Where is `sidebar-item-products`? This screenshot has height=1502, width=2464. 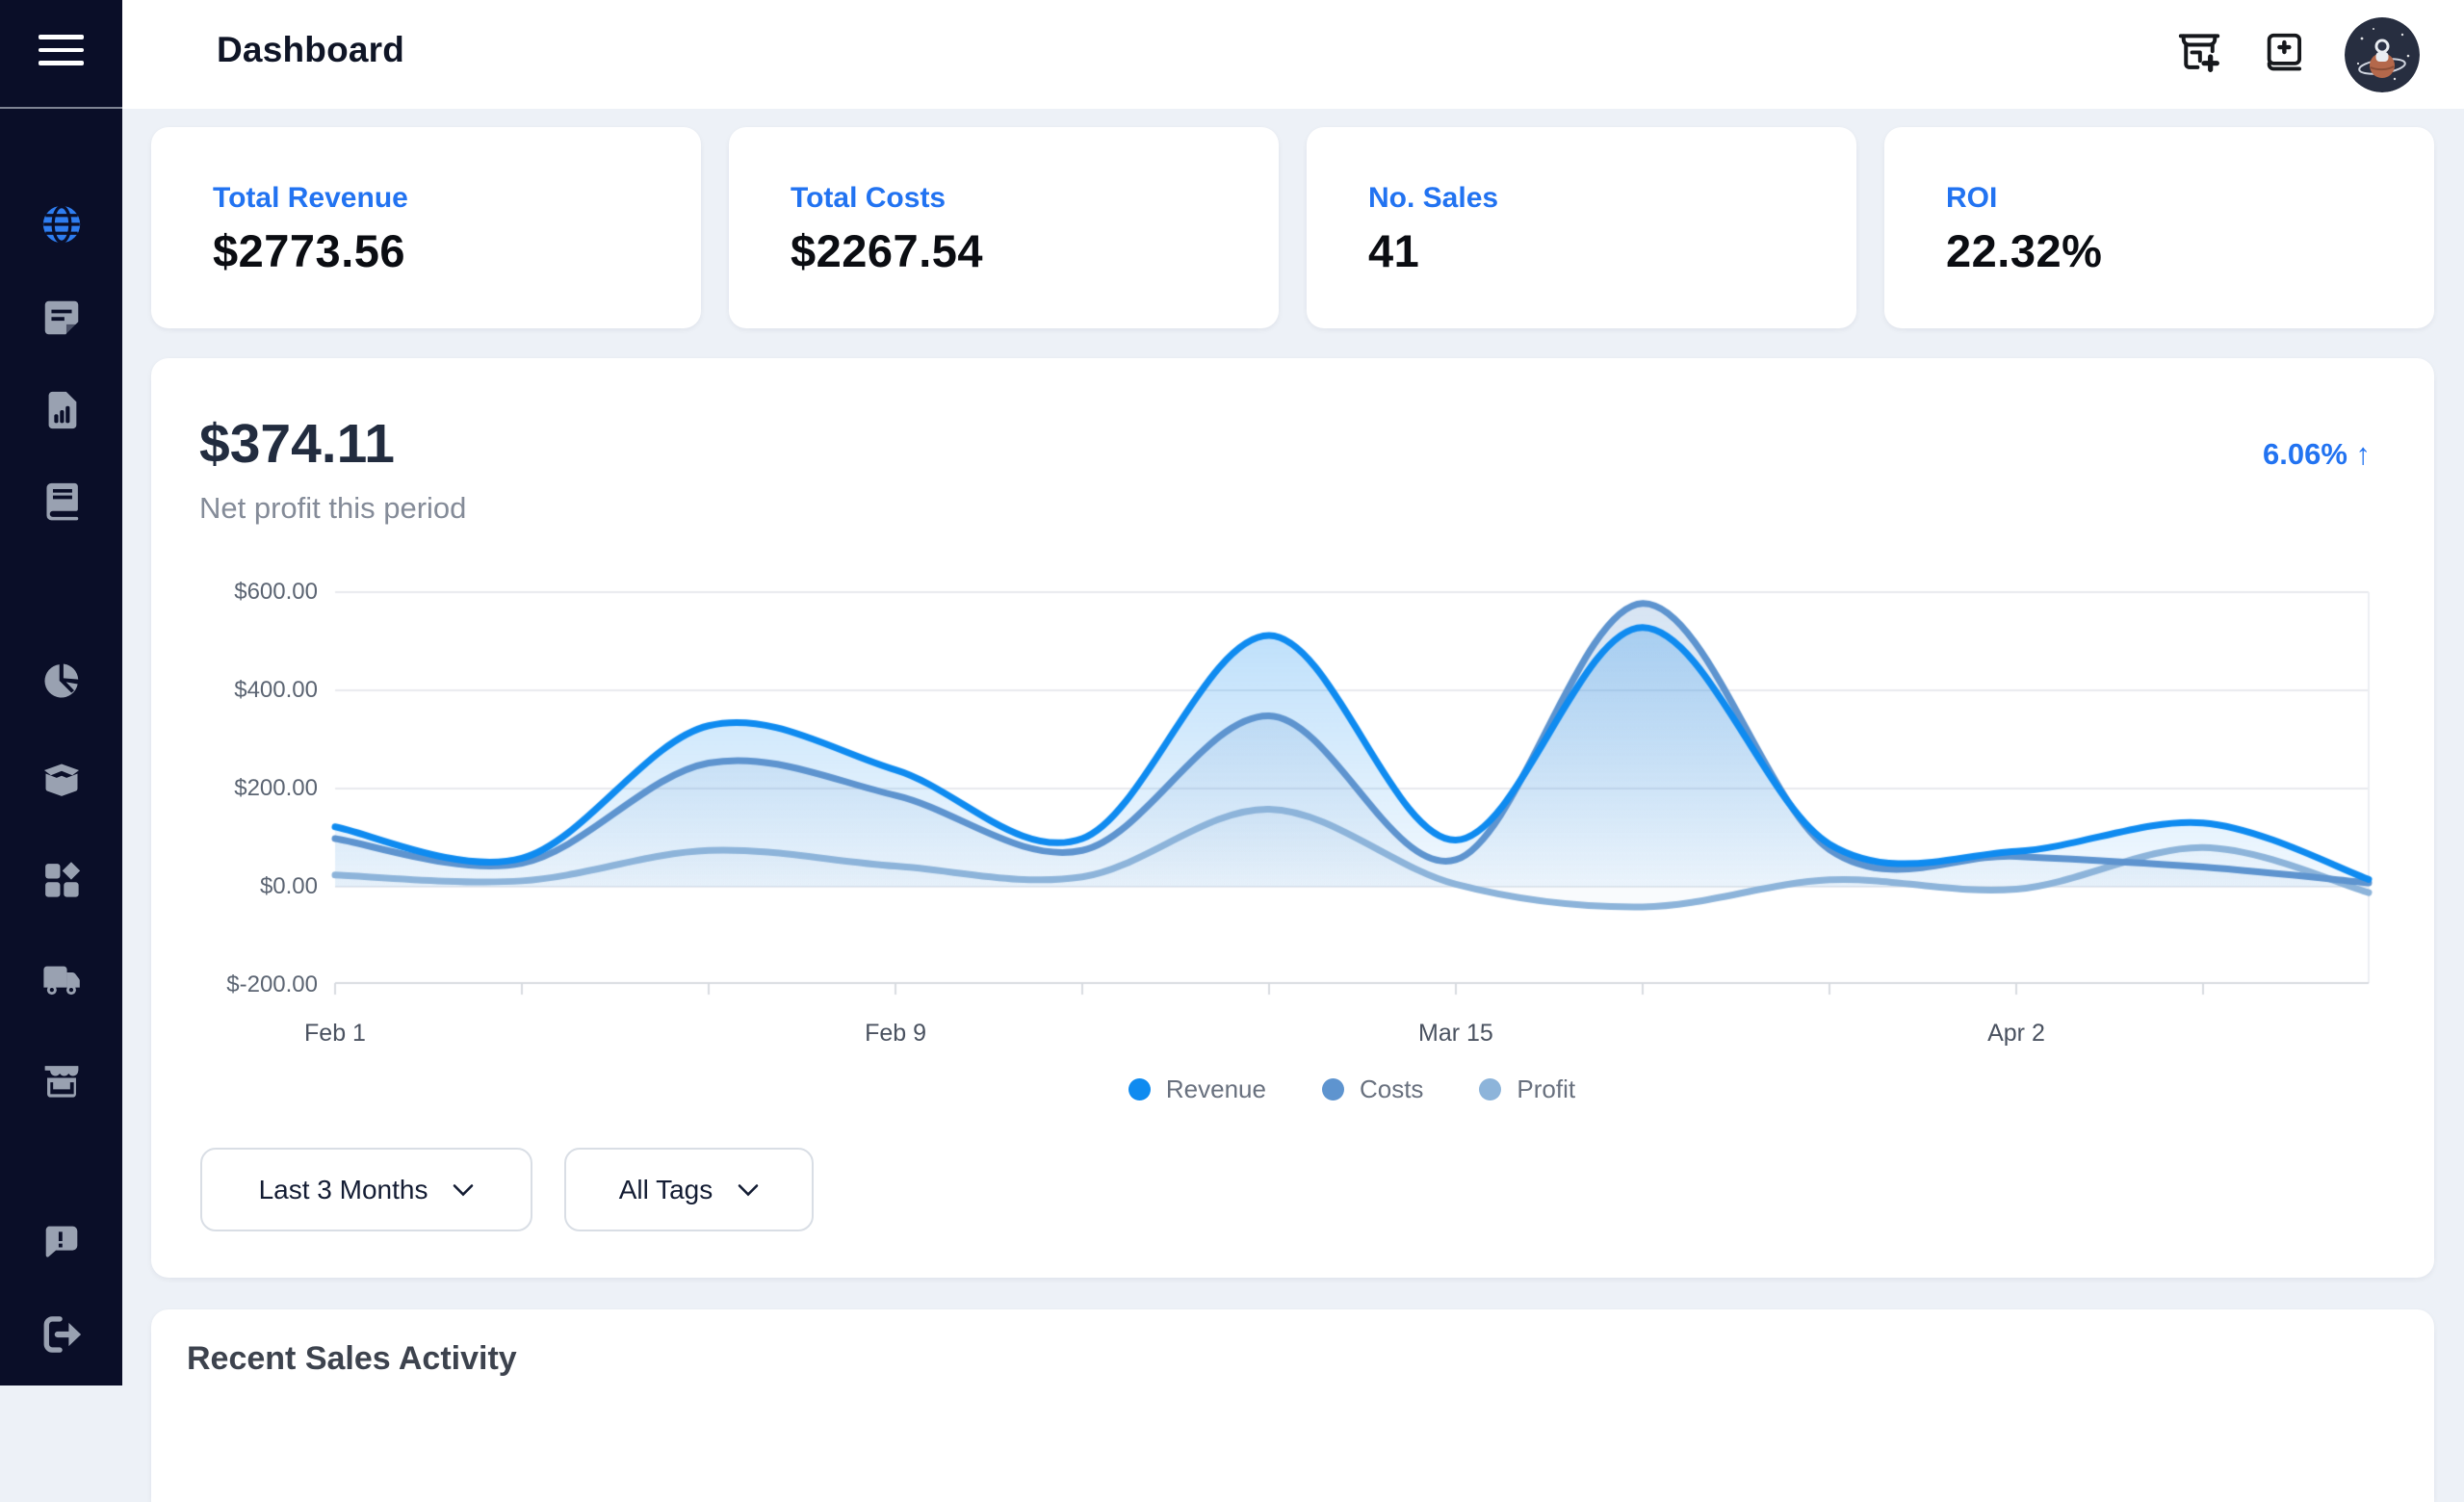 sidebar-item-products is located at coordinates (61, 780).